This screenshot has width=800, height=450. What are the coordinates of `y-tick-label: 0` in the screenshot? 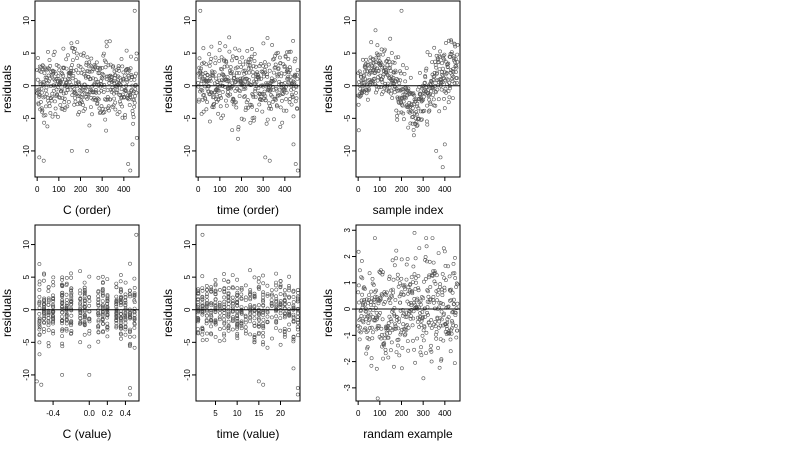 It's located at (347, 308).